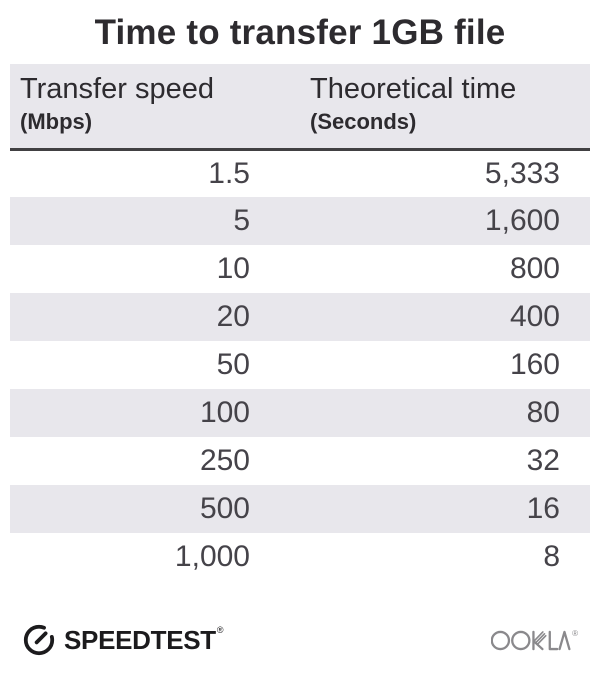  I want to click on time-cell: 800, so click(534, 269).